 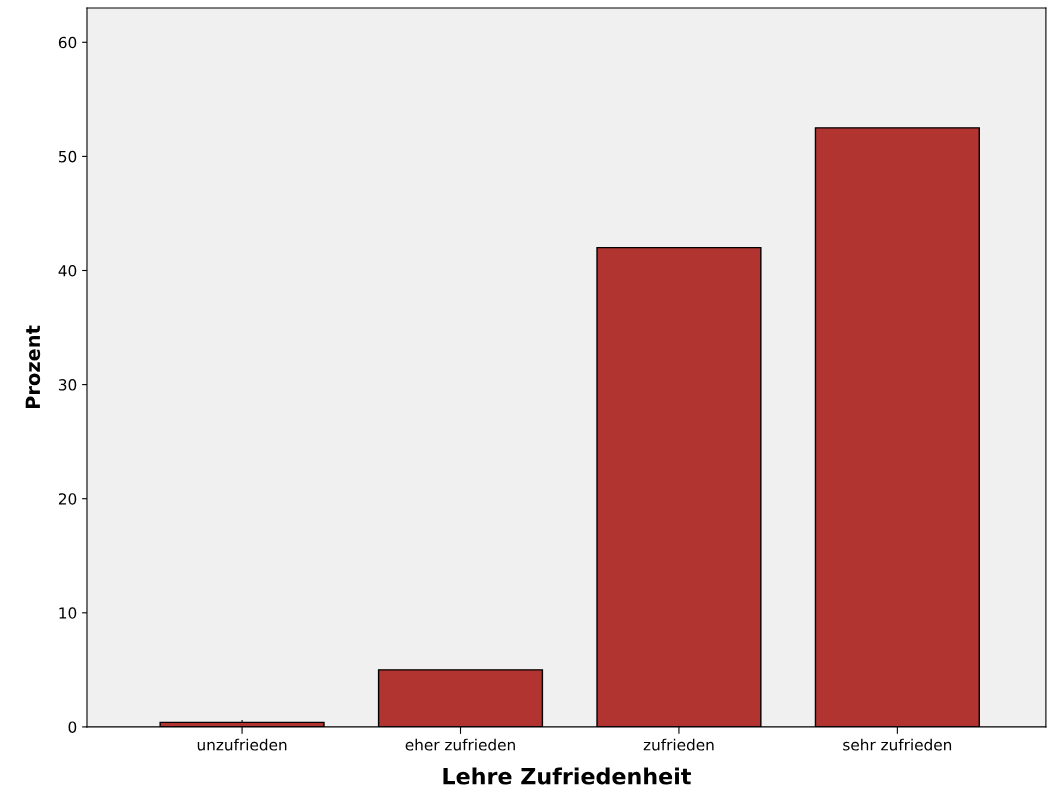 I want to click on x-tick-label: eher zufrieden, so click(x=460, y=744).